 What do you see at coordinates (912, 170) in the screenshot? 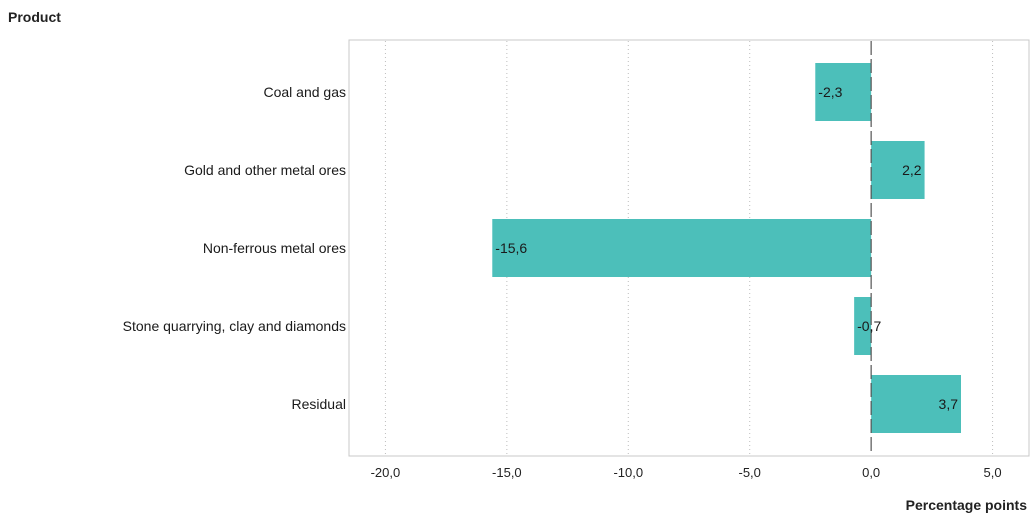
I see `data-label: 2,2` at bounding box center [912, 170].